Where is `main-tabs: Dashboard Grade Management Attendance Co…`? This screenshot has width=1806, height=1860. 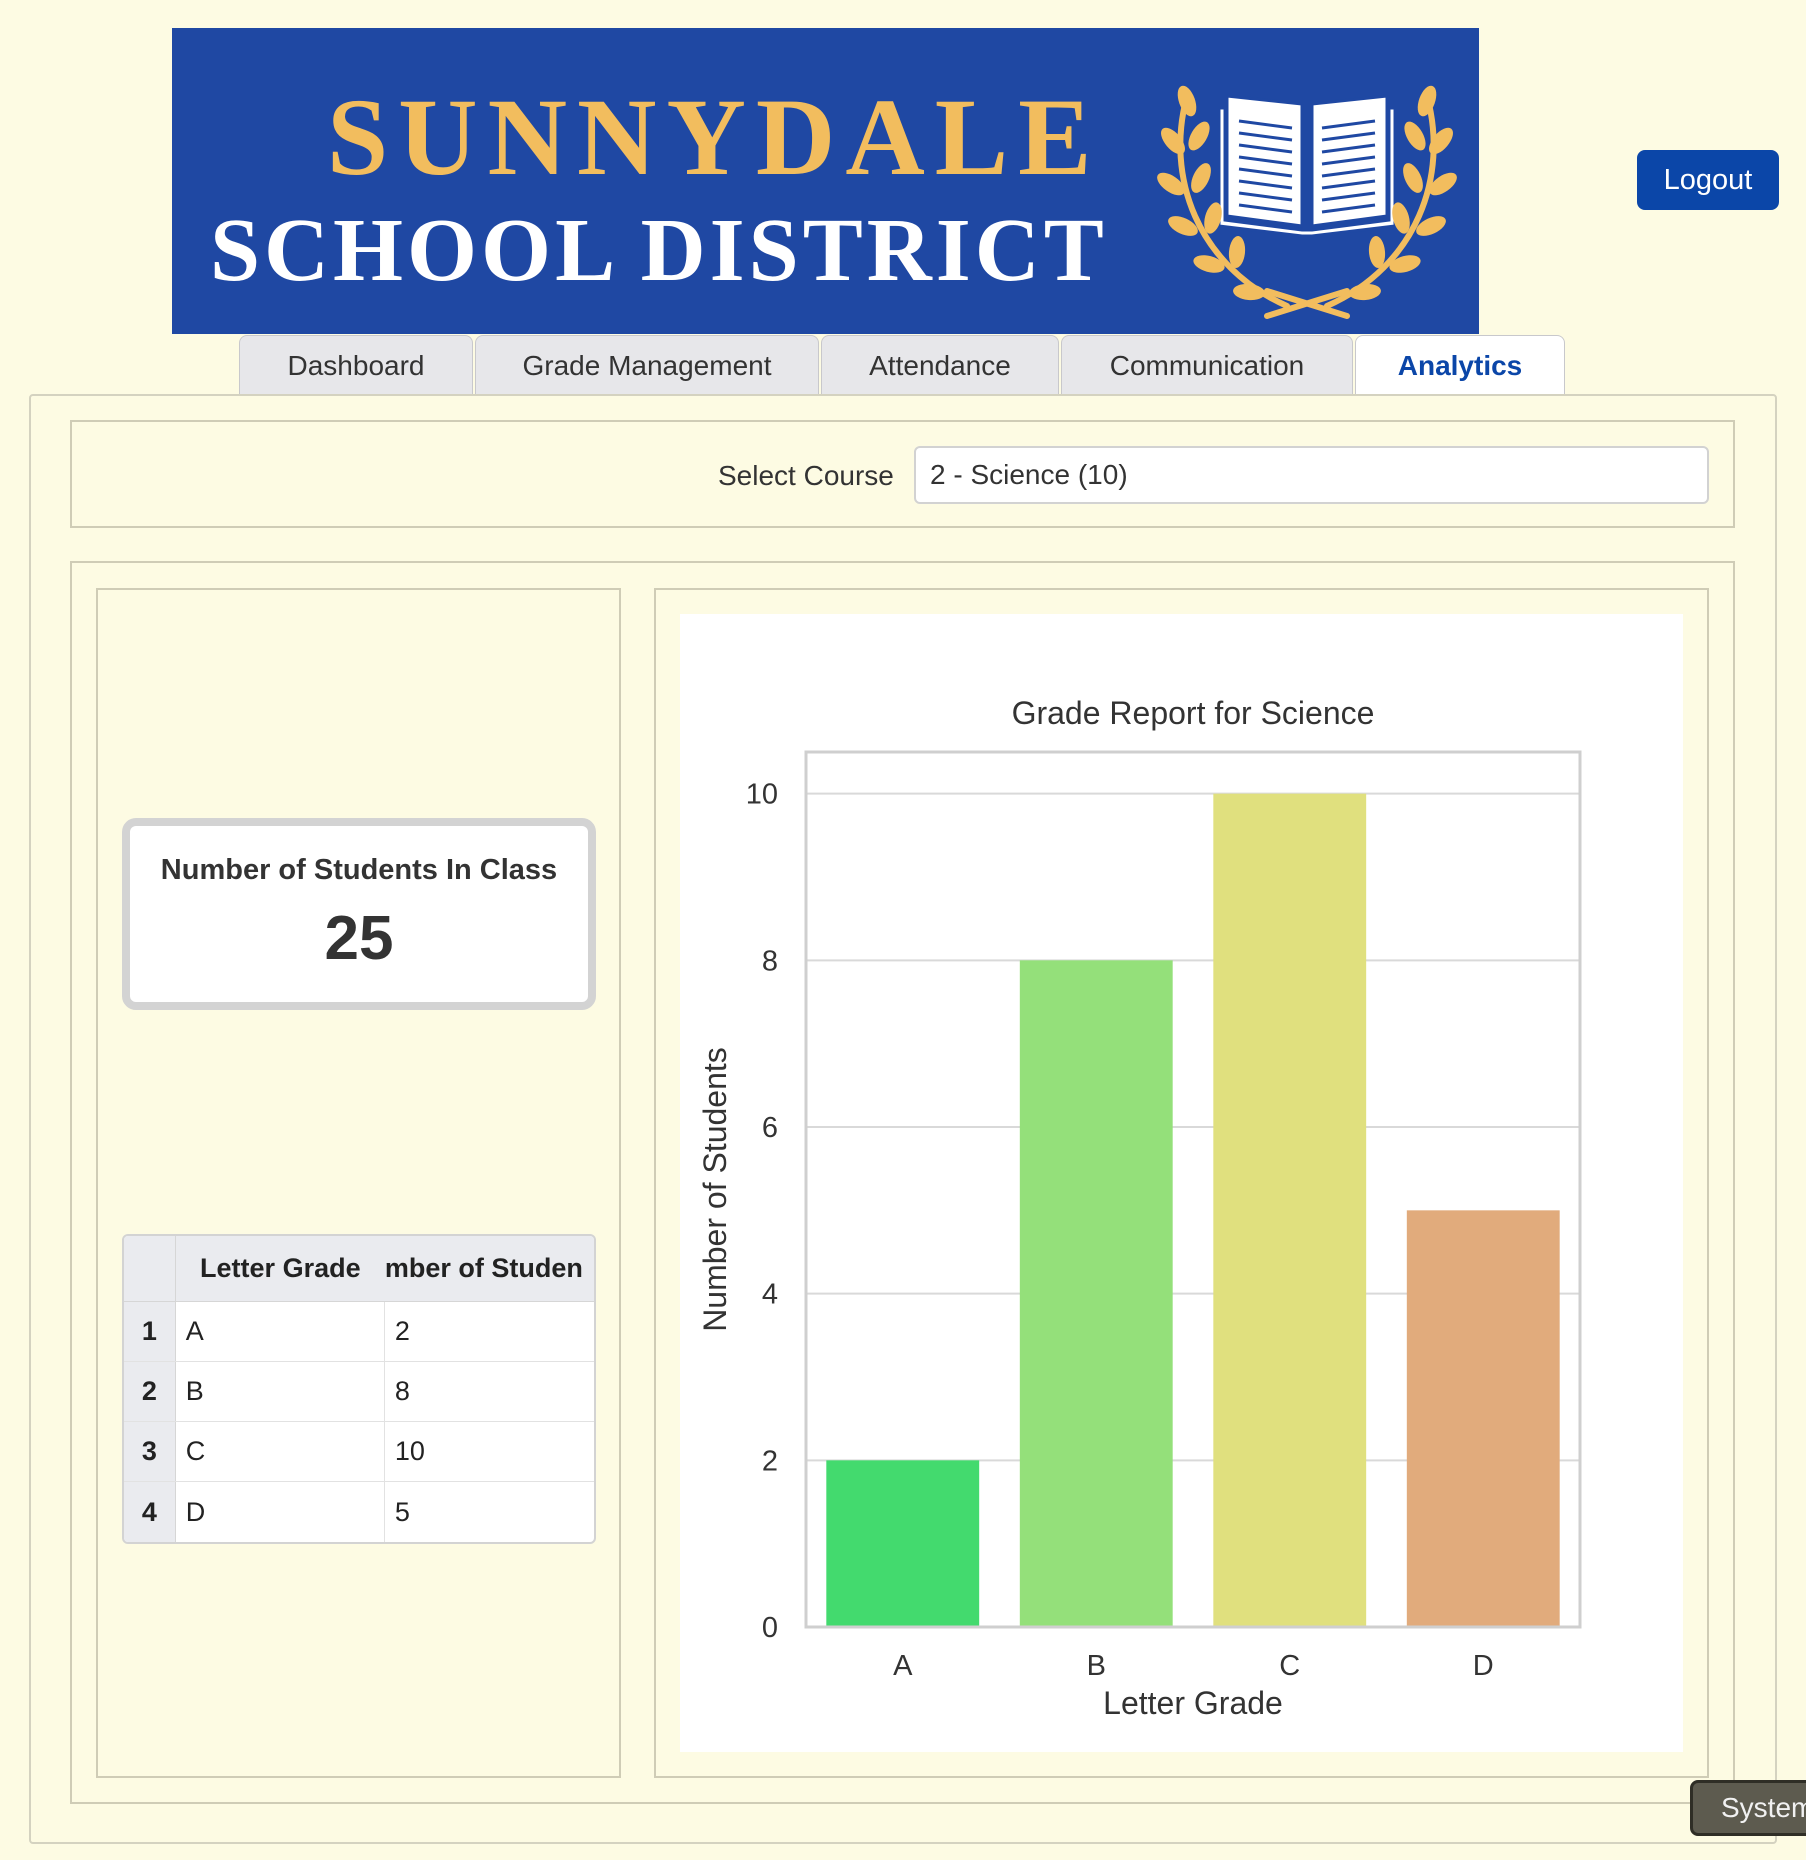 main-tabs: Dashboard Grade Management Attendance Co… is located at coordinates (903, 365).